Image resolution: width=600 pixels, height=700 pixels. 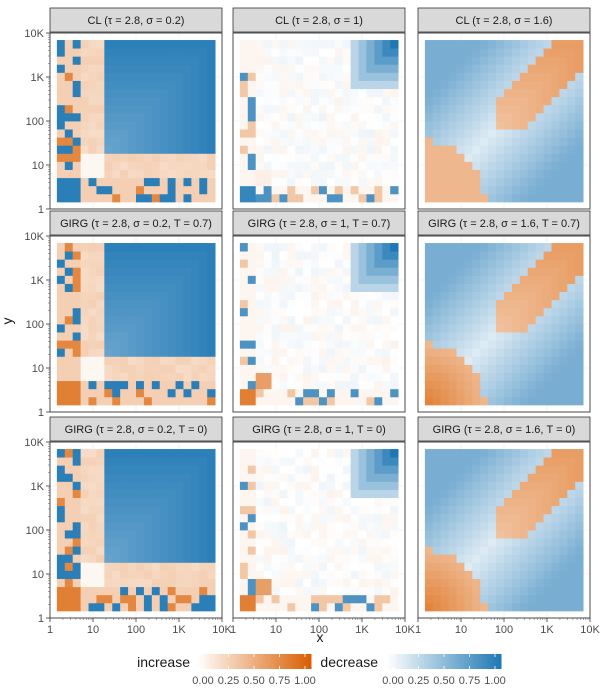 What do you see at coordinates (41, 210) in the screenshot?
I see `panel-r0-c0-ytick-label-0: 1` at bounding box center [41, 210].